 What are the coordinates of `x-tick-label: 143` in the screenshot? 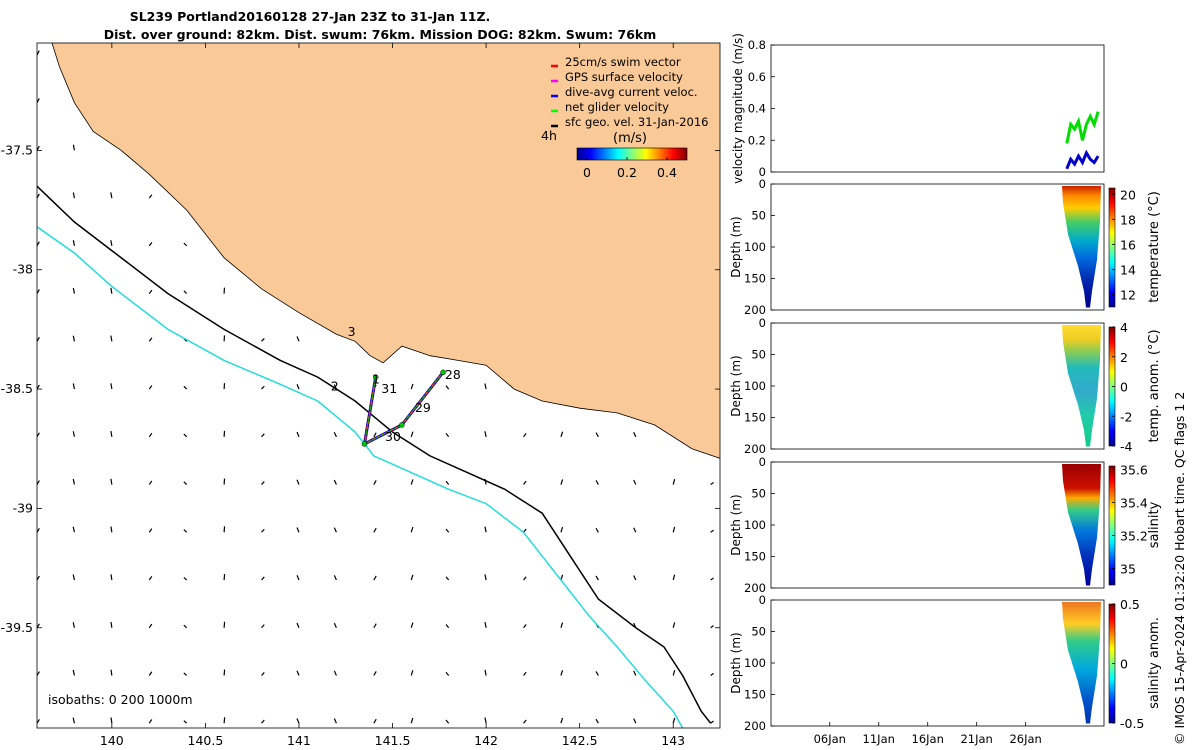 It's located at (673, 740).